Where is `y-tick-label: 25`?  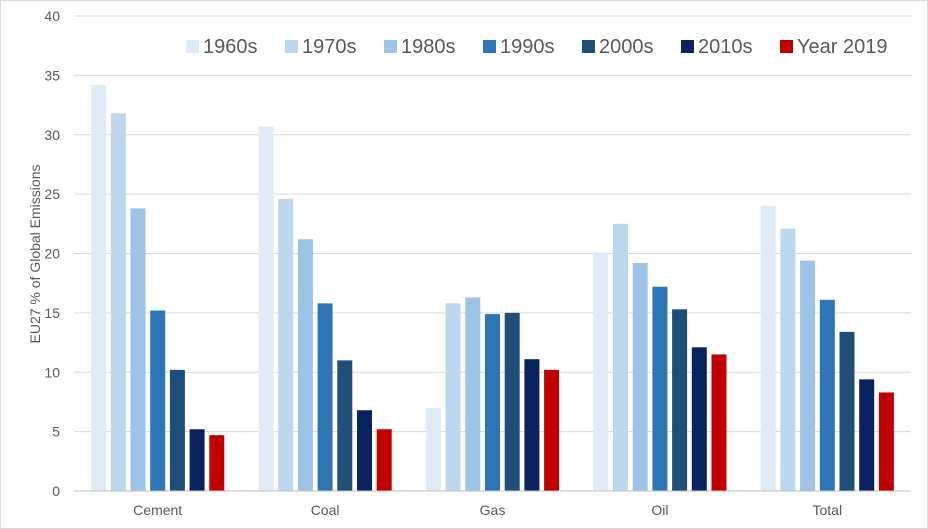
y-tick-label: 25 is located at coordinates (52, 194).